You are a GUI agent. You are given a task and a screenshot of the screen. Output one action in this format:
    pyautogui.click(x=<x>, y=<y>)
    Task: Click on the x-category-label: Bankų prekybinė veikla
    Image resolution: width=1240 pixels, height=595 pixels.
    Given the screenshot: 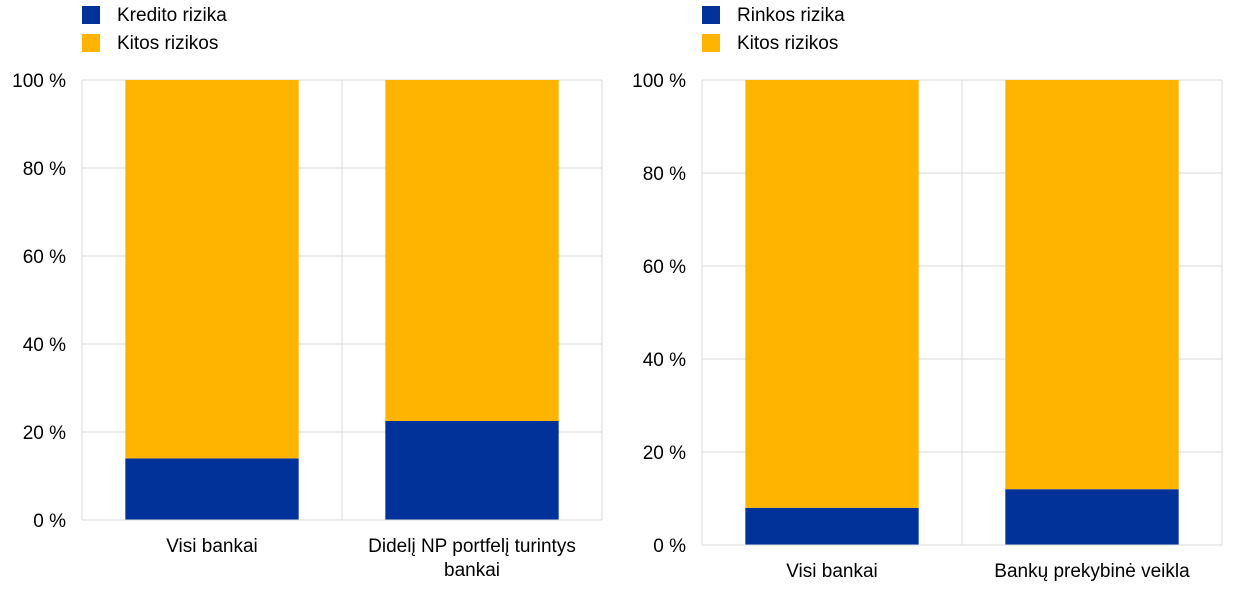 What is the action you would take?
    pyautogui.click(x=1092, y=571)
    